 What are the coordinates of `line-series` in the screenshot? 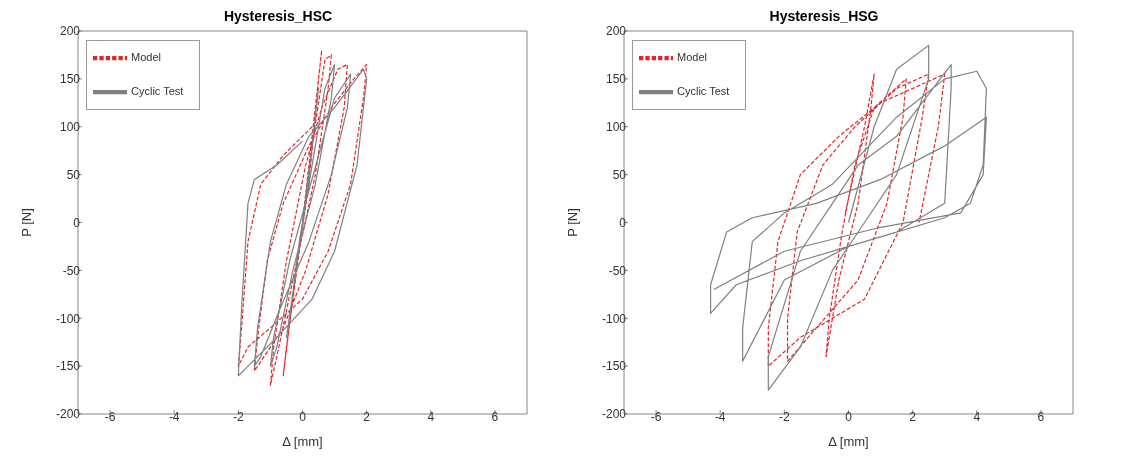 It's located at (856, 220).